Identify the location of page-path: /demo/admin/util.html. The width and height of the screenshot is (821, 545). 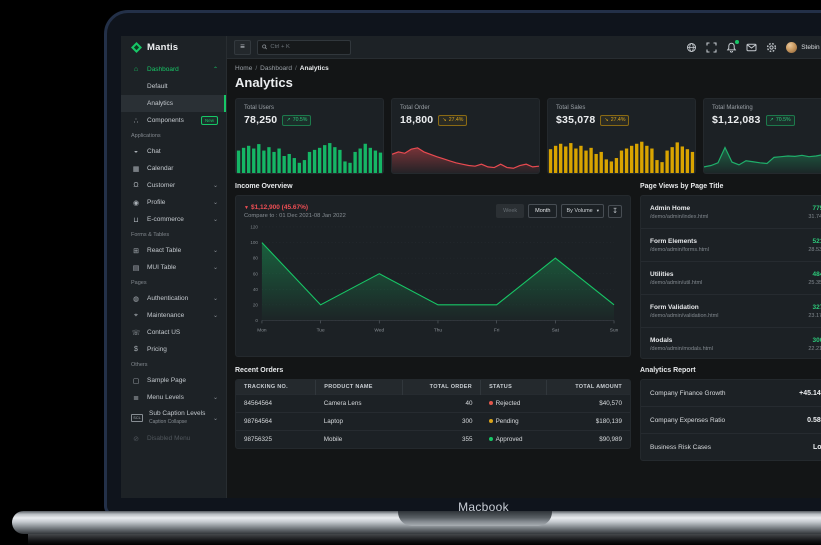
(676, 282).